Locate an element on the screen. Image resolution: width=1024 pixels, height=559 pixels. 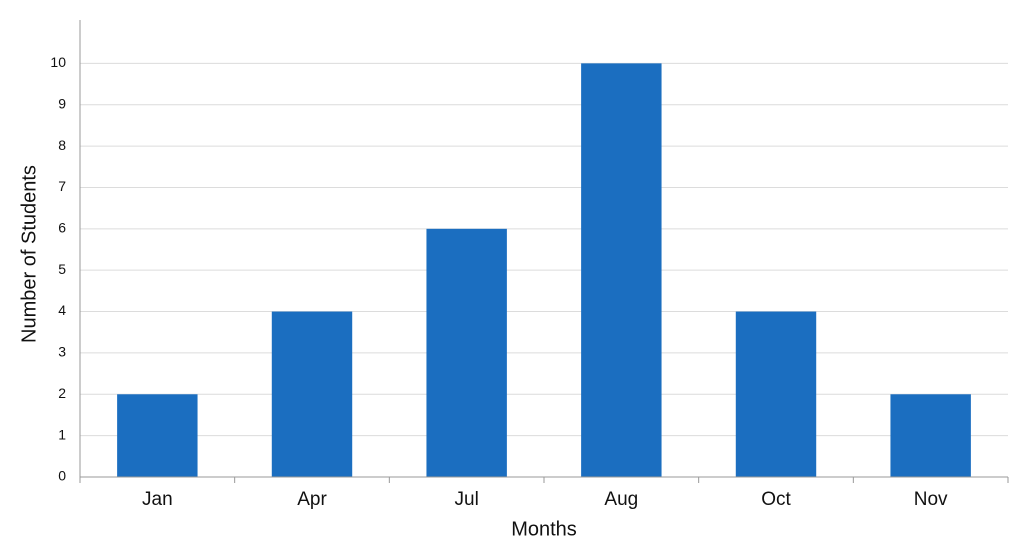
x-axis-title: Months is located at coordinates (544, 529).